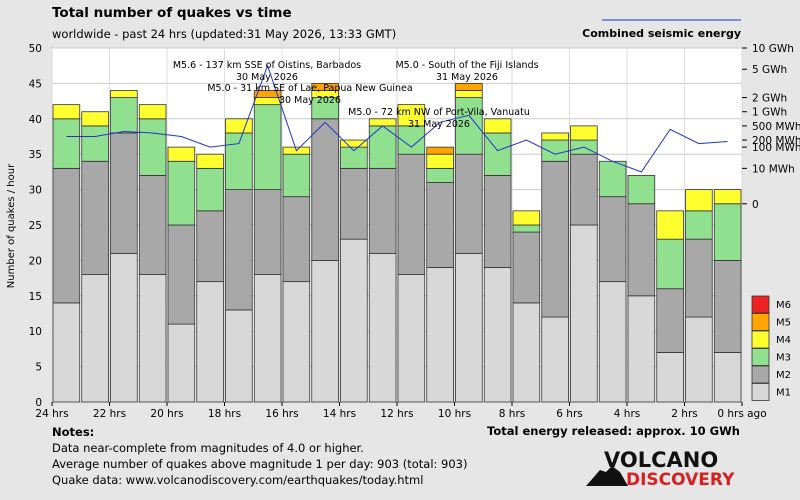 This screenshot has height=500, width=800. I want to click on x-tick-label: 16 hrs, so click(281, 414).